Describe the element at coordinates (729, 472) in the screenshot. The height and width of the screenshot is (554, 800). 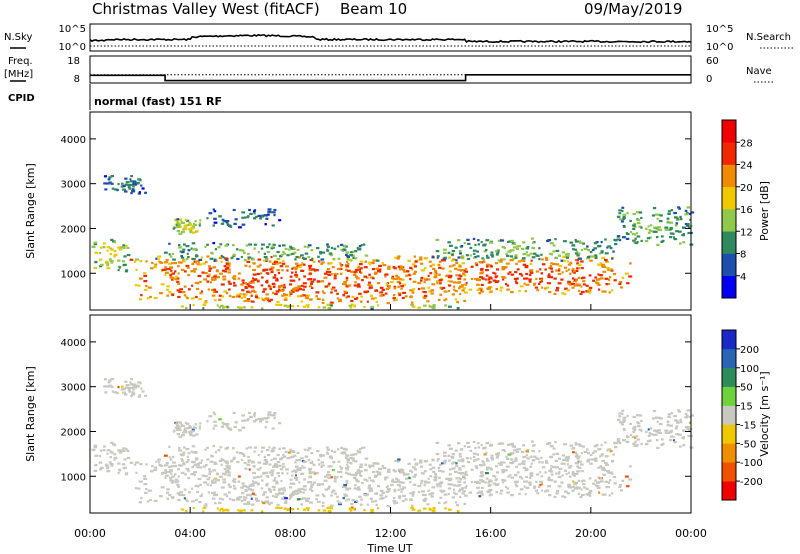
I see `colorbar-segment` at that location.